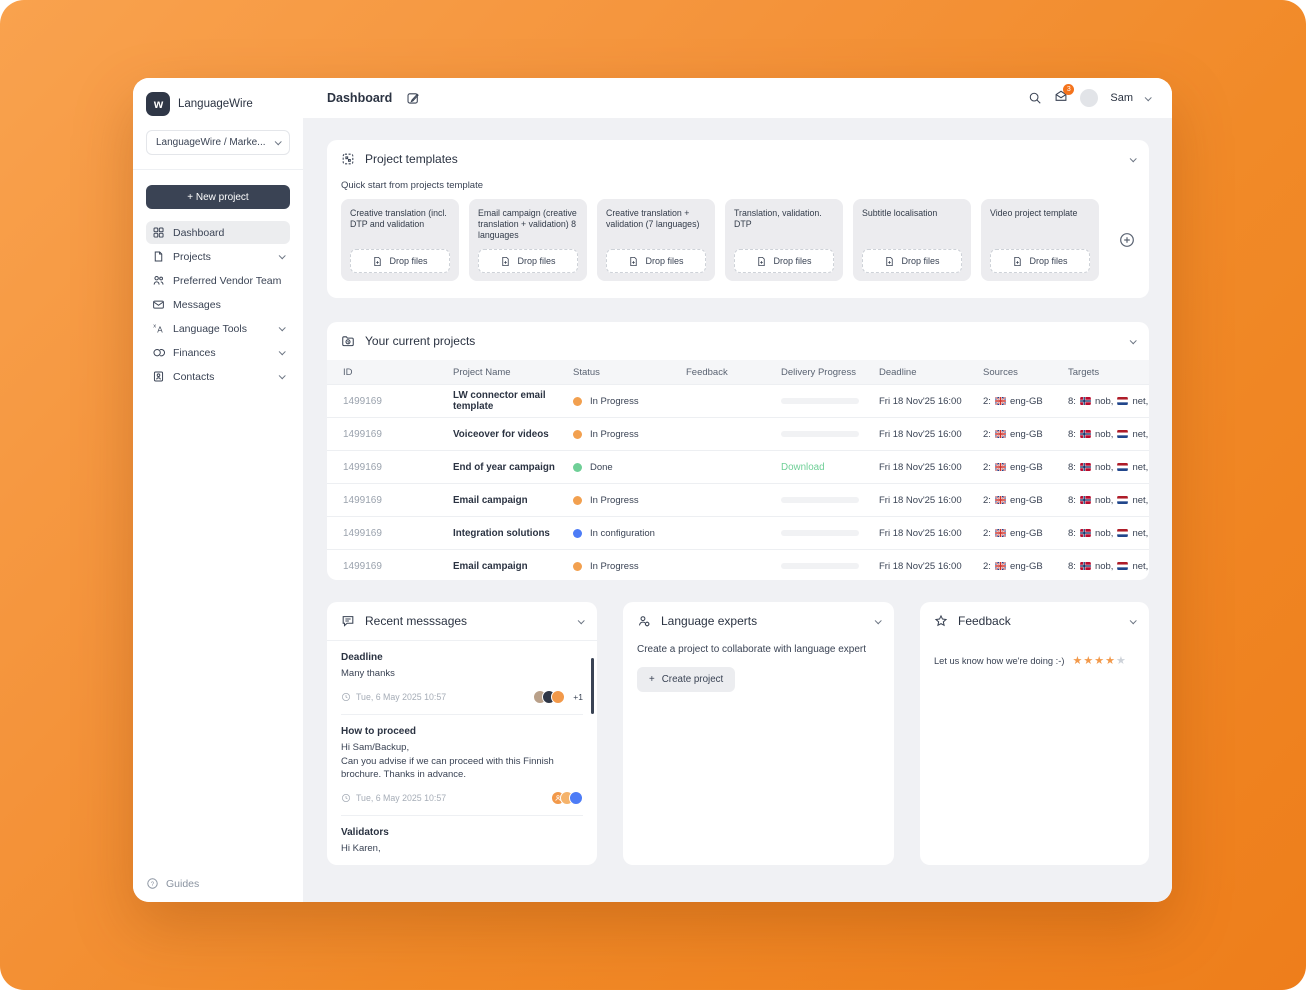 The image size is (1306, 990). I want to click on new-project-button: + New project, so click(218, 197).